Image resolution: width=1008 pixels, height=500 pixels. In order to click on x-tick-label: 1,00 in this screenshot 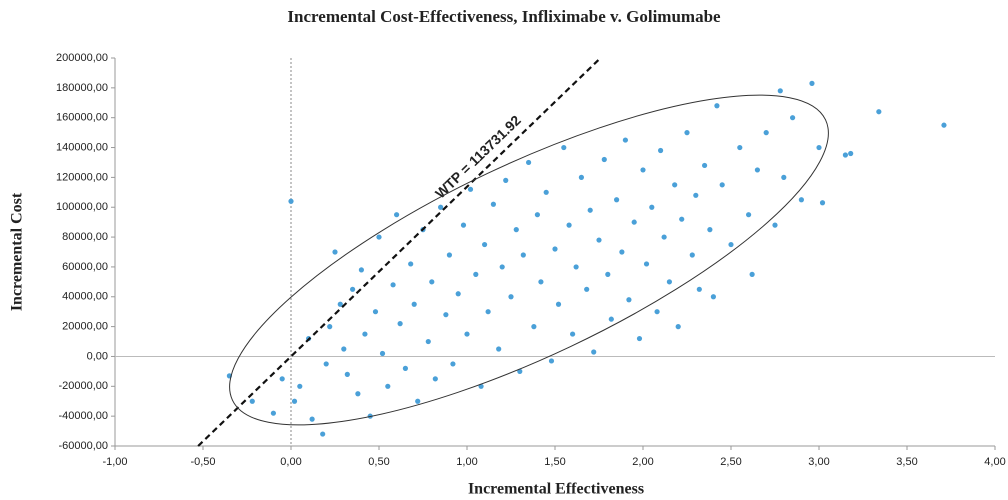, I will do `click(466, 462)`.